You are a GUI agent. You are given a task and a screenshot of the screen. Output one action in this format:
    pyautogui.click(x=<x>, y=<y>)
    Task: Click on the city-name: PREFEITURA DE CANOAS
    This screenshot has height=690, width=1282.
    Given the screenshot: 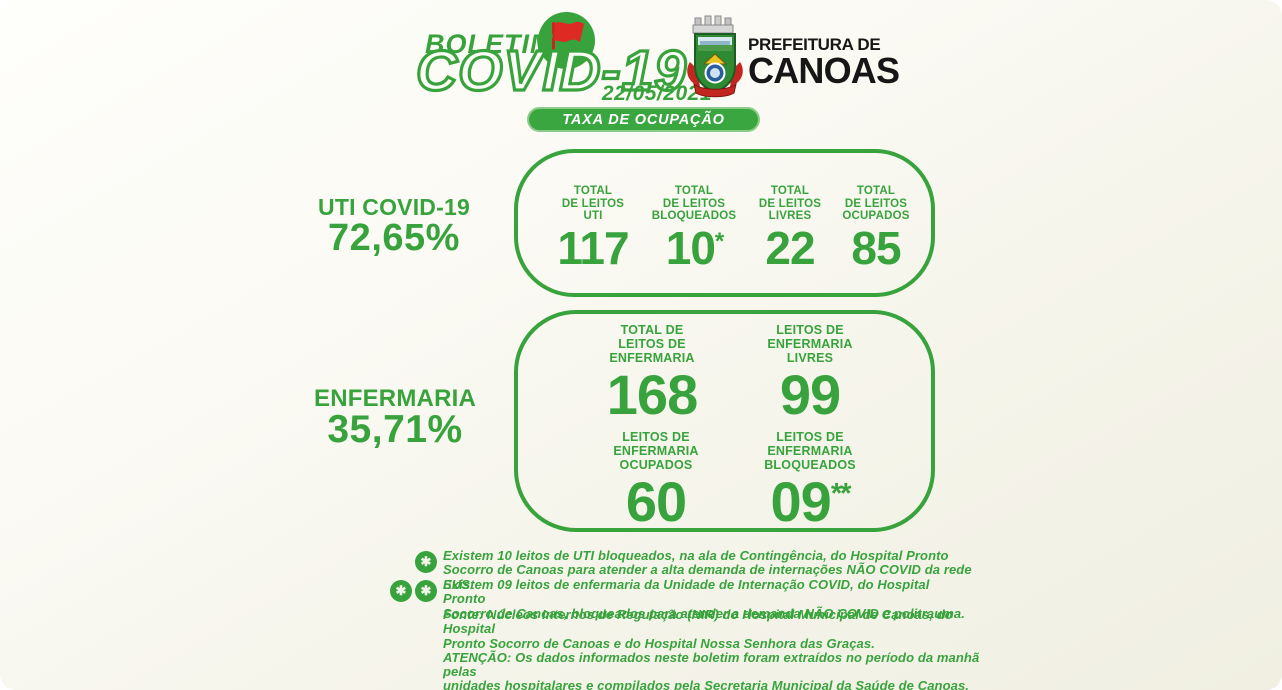 What is the action you would take?
    pyautogui.click(x=858, y=63)
    